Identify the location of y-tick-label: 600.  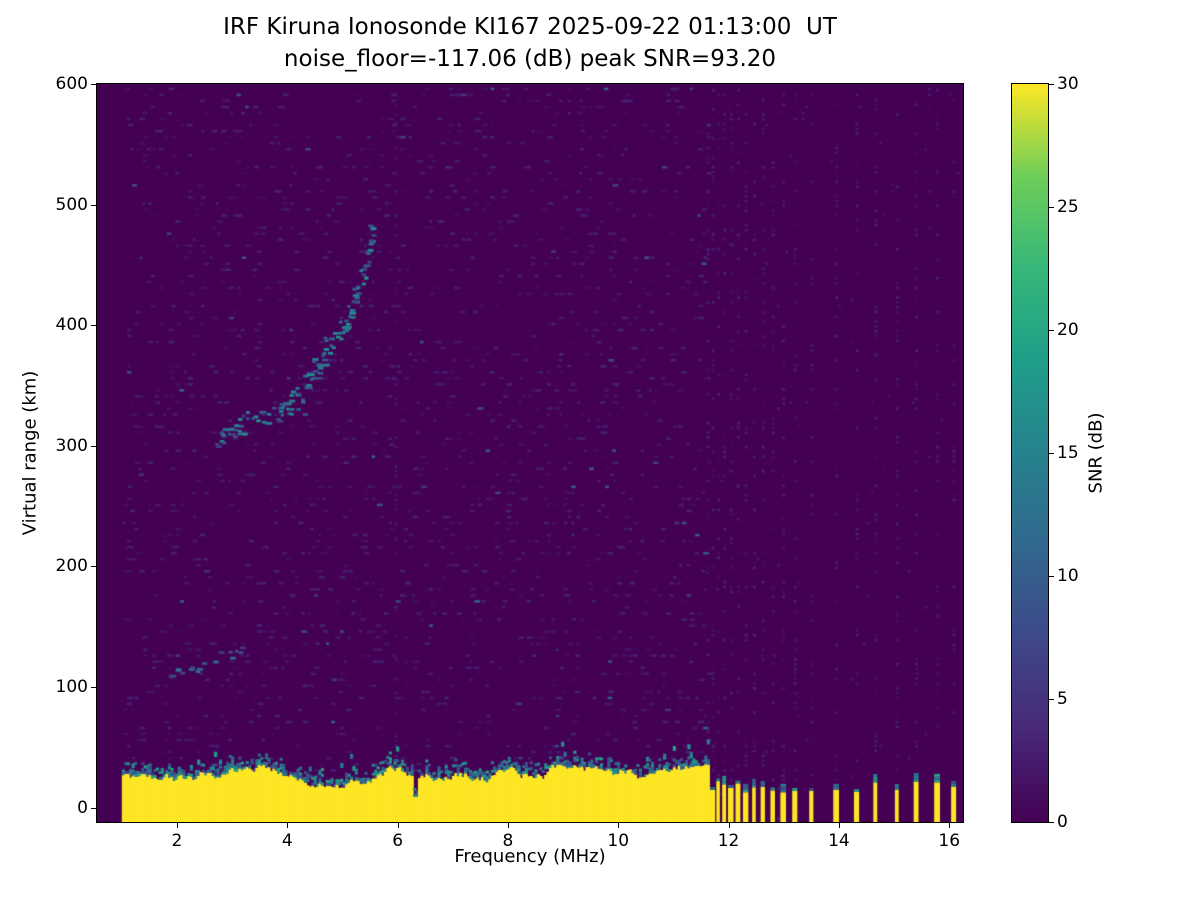
(71, 84).